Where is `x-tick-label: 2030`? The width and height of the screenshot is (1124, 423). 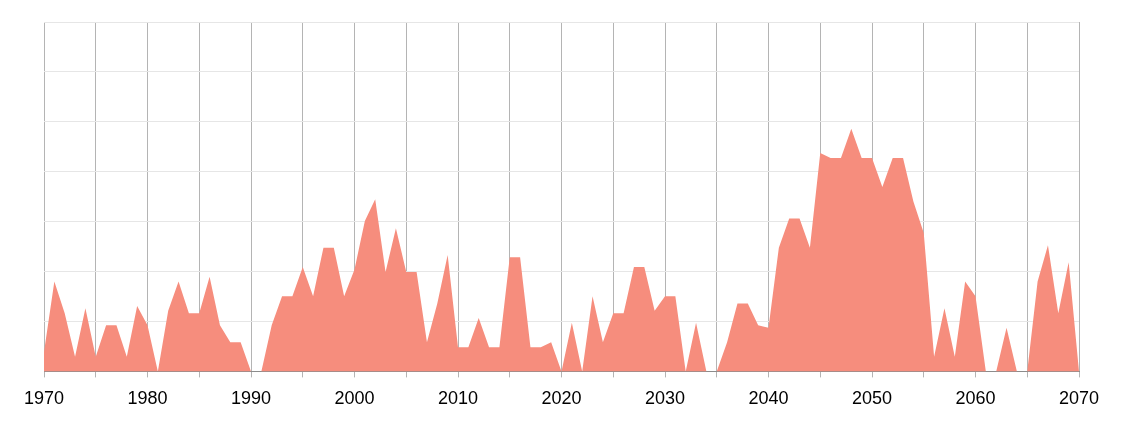 x-tick-label: 2030 is located at coordinates (665, 398).